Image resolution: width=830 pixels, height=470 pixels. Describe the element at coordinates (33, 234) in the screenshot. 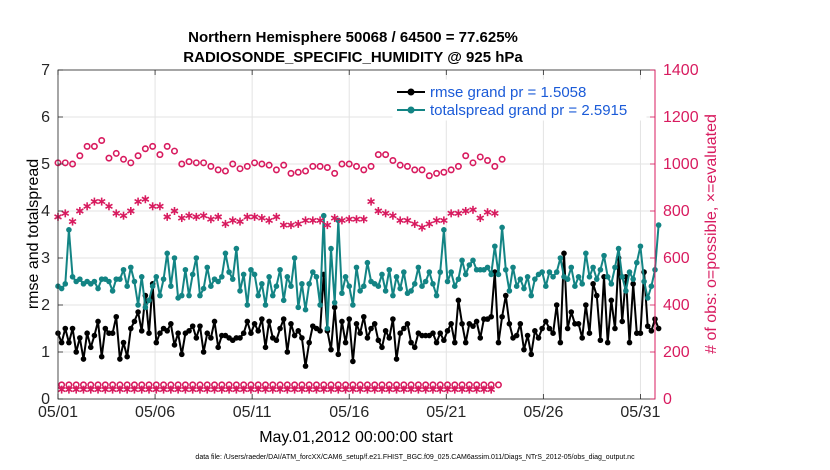

I see `y-axis-left-label: rmse and totalspread` at that location.